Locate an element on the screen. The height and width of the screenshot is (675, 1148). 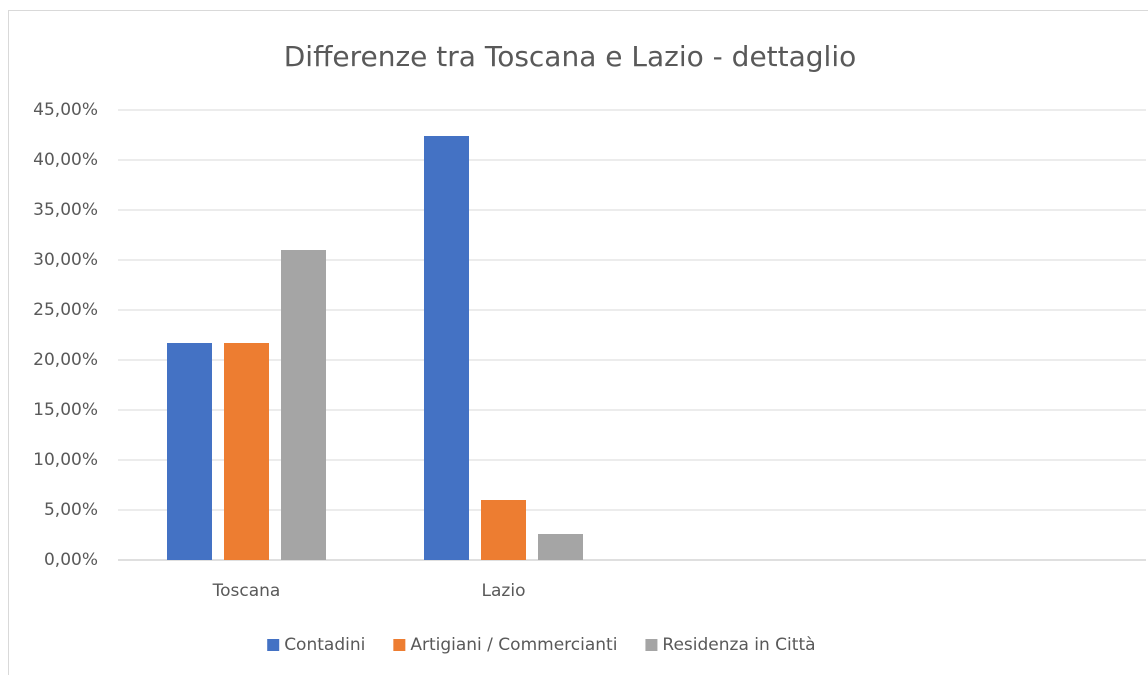
y-tick-label: 30,00% is located at coordinates (65, 260).